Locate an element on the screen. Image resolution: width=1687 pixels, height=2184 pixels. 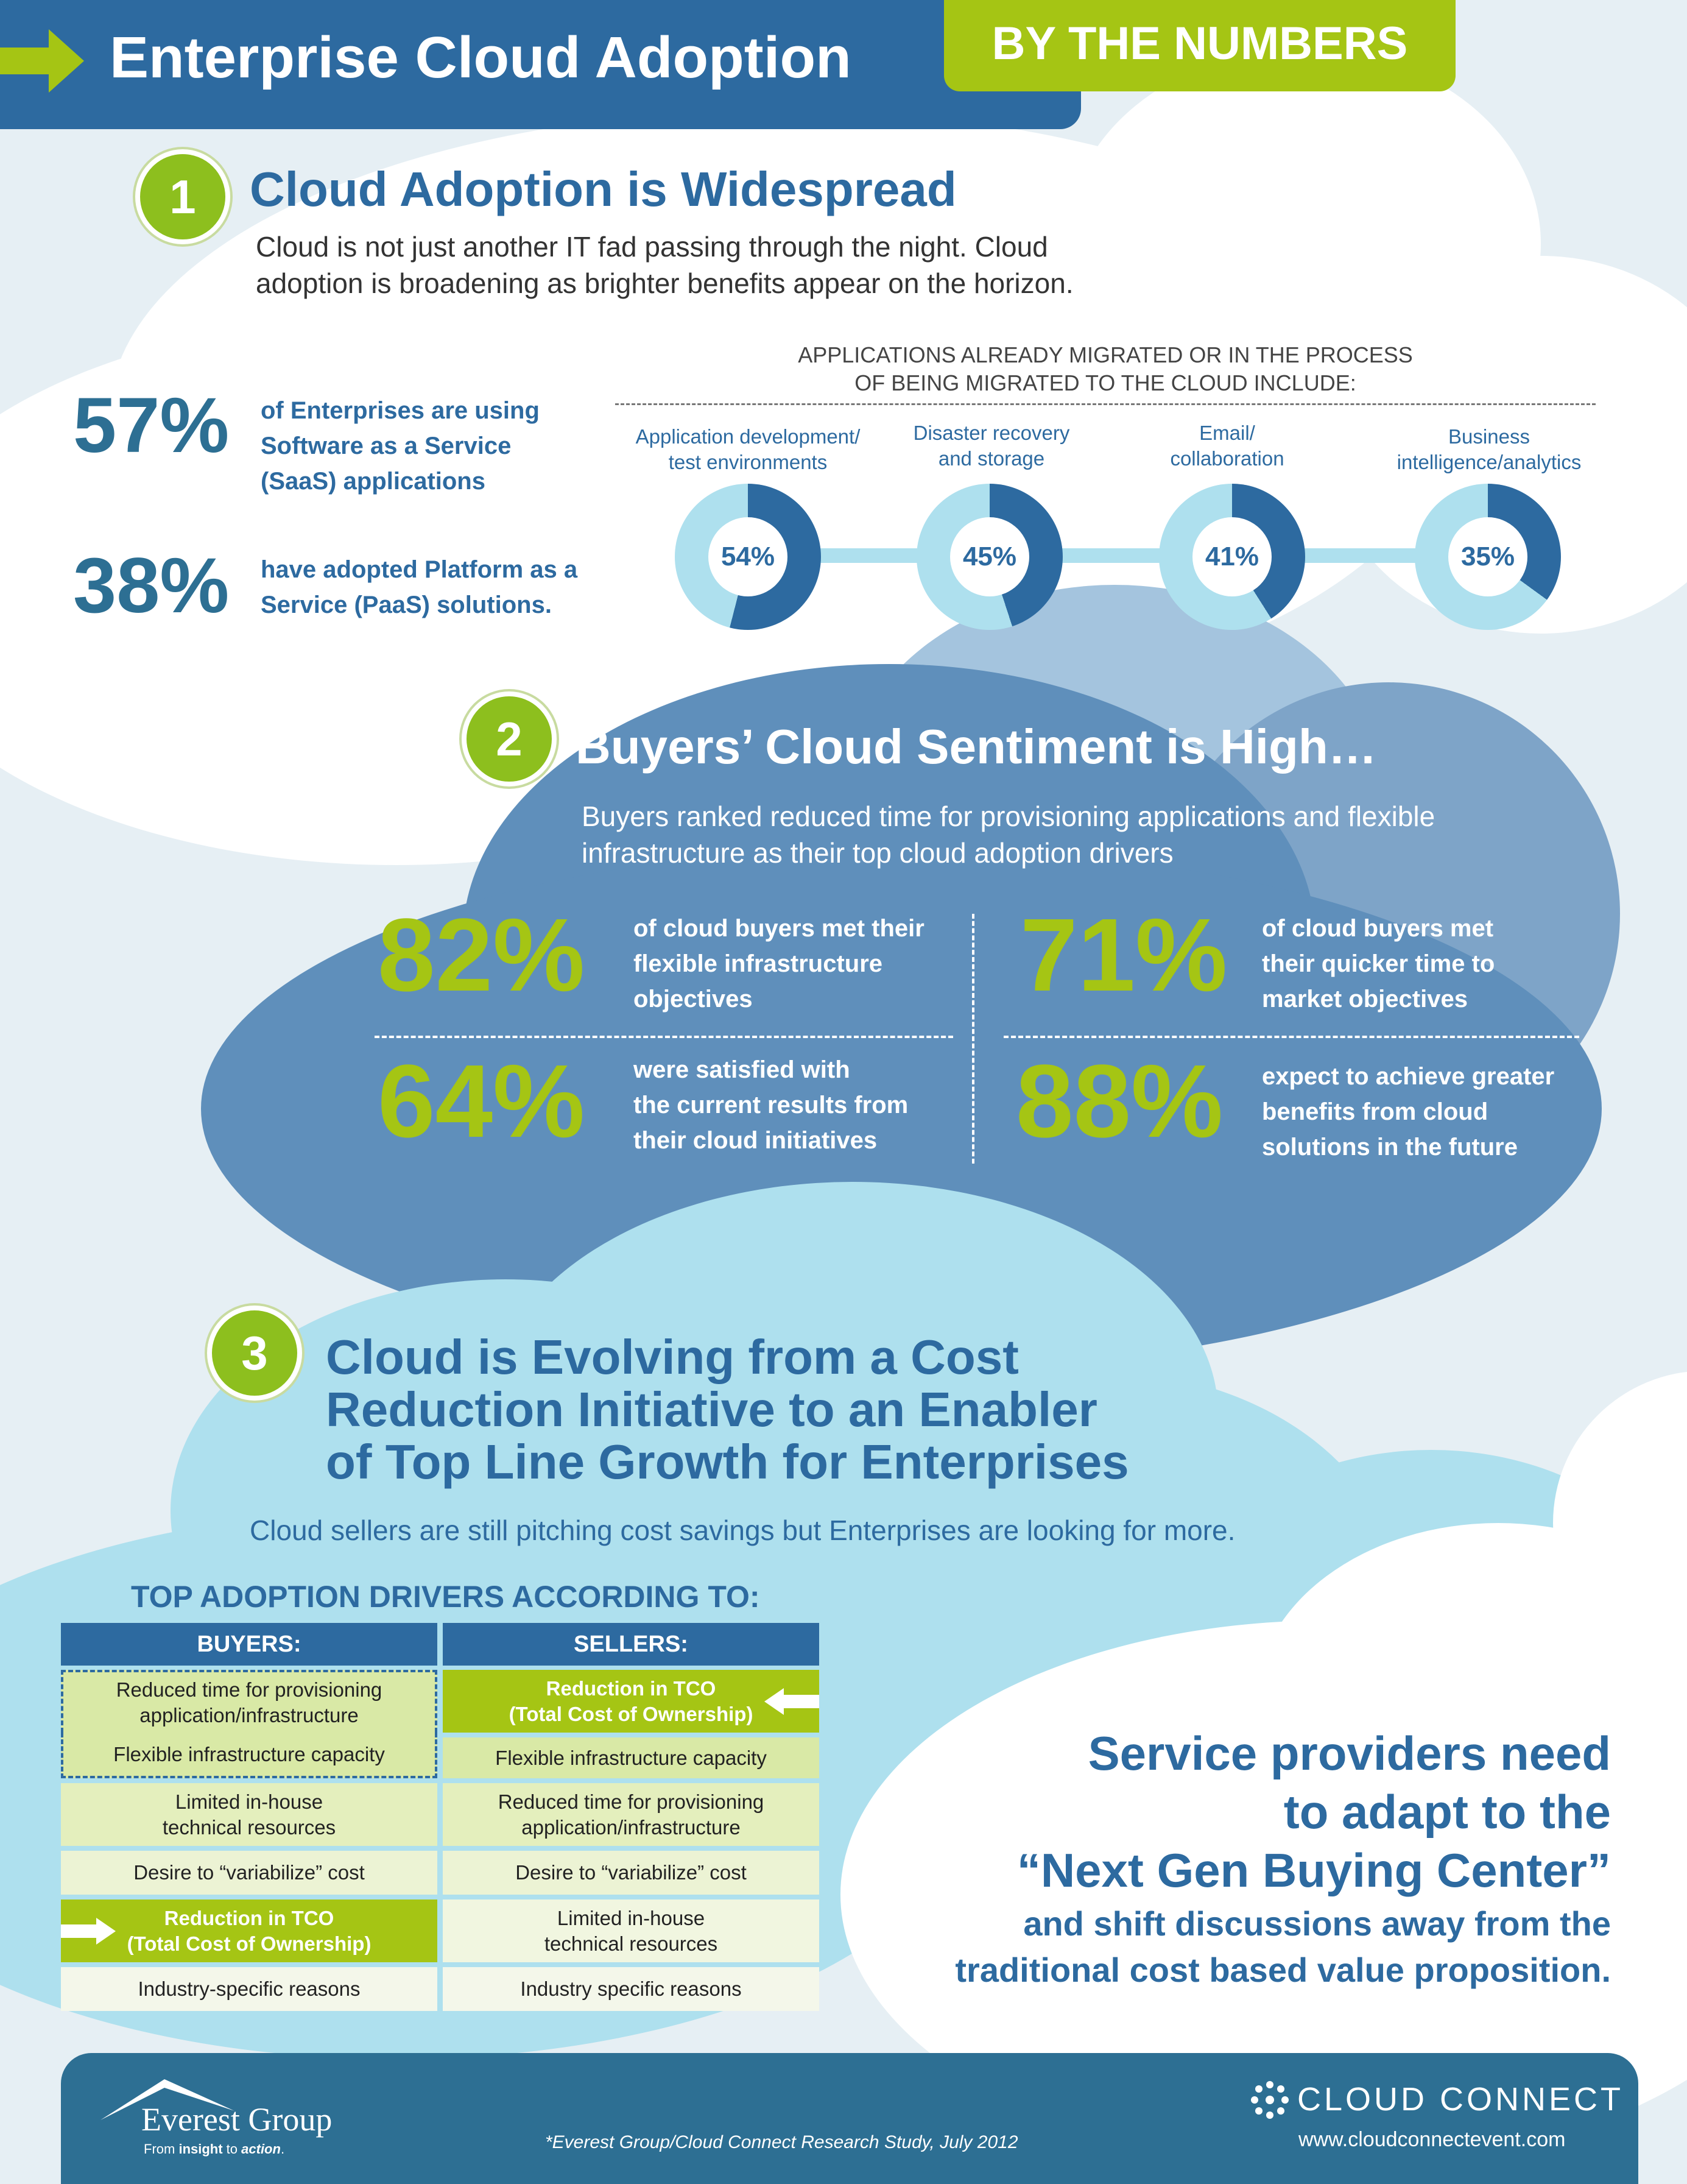
arrow-left-icon is located at coordinates (791, 1701).